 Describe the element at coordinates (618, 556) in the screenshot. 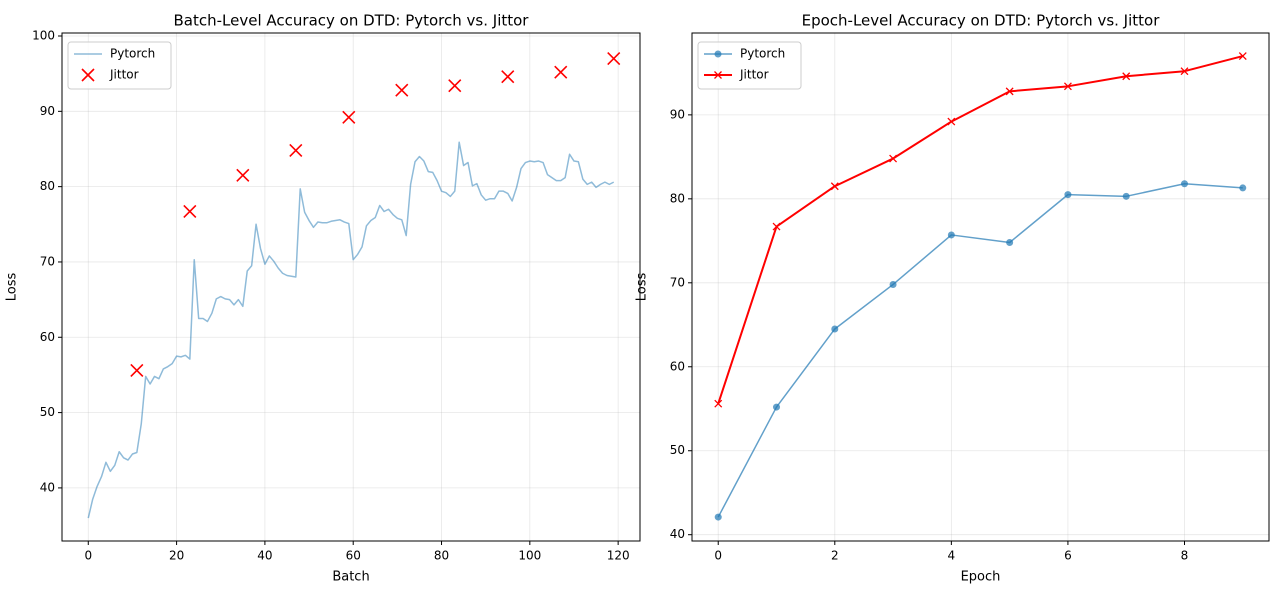

I see `x-tick-label: 120` at that location.